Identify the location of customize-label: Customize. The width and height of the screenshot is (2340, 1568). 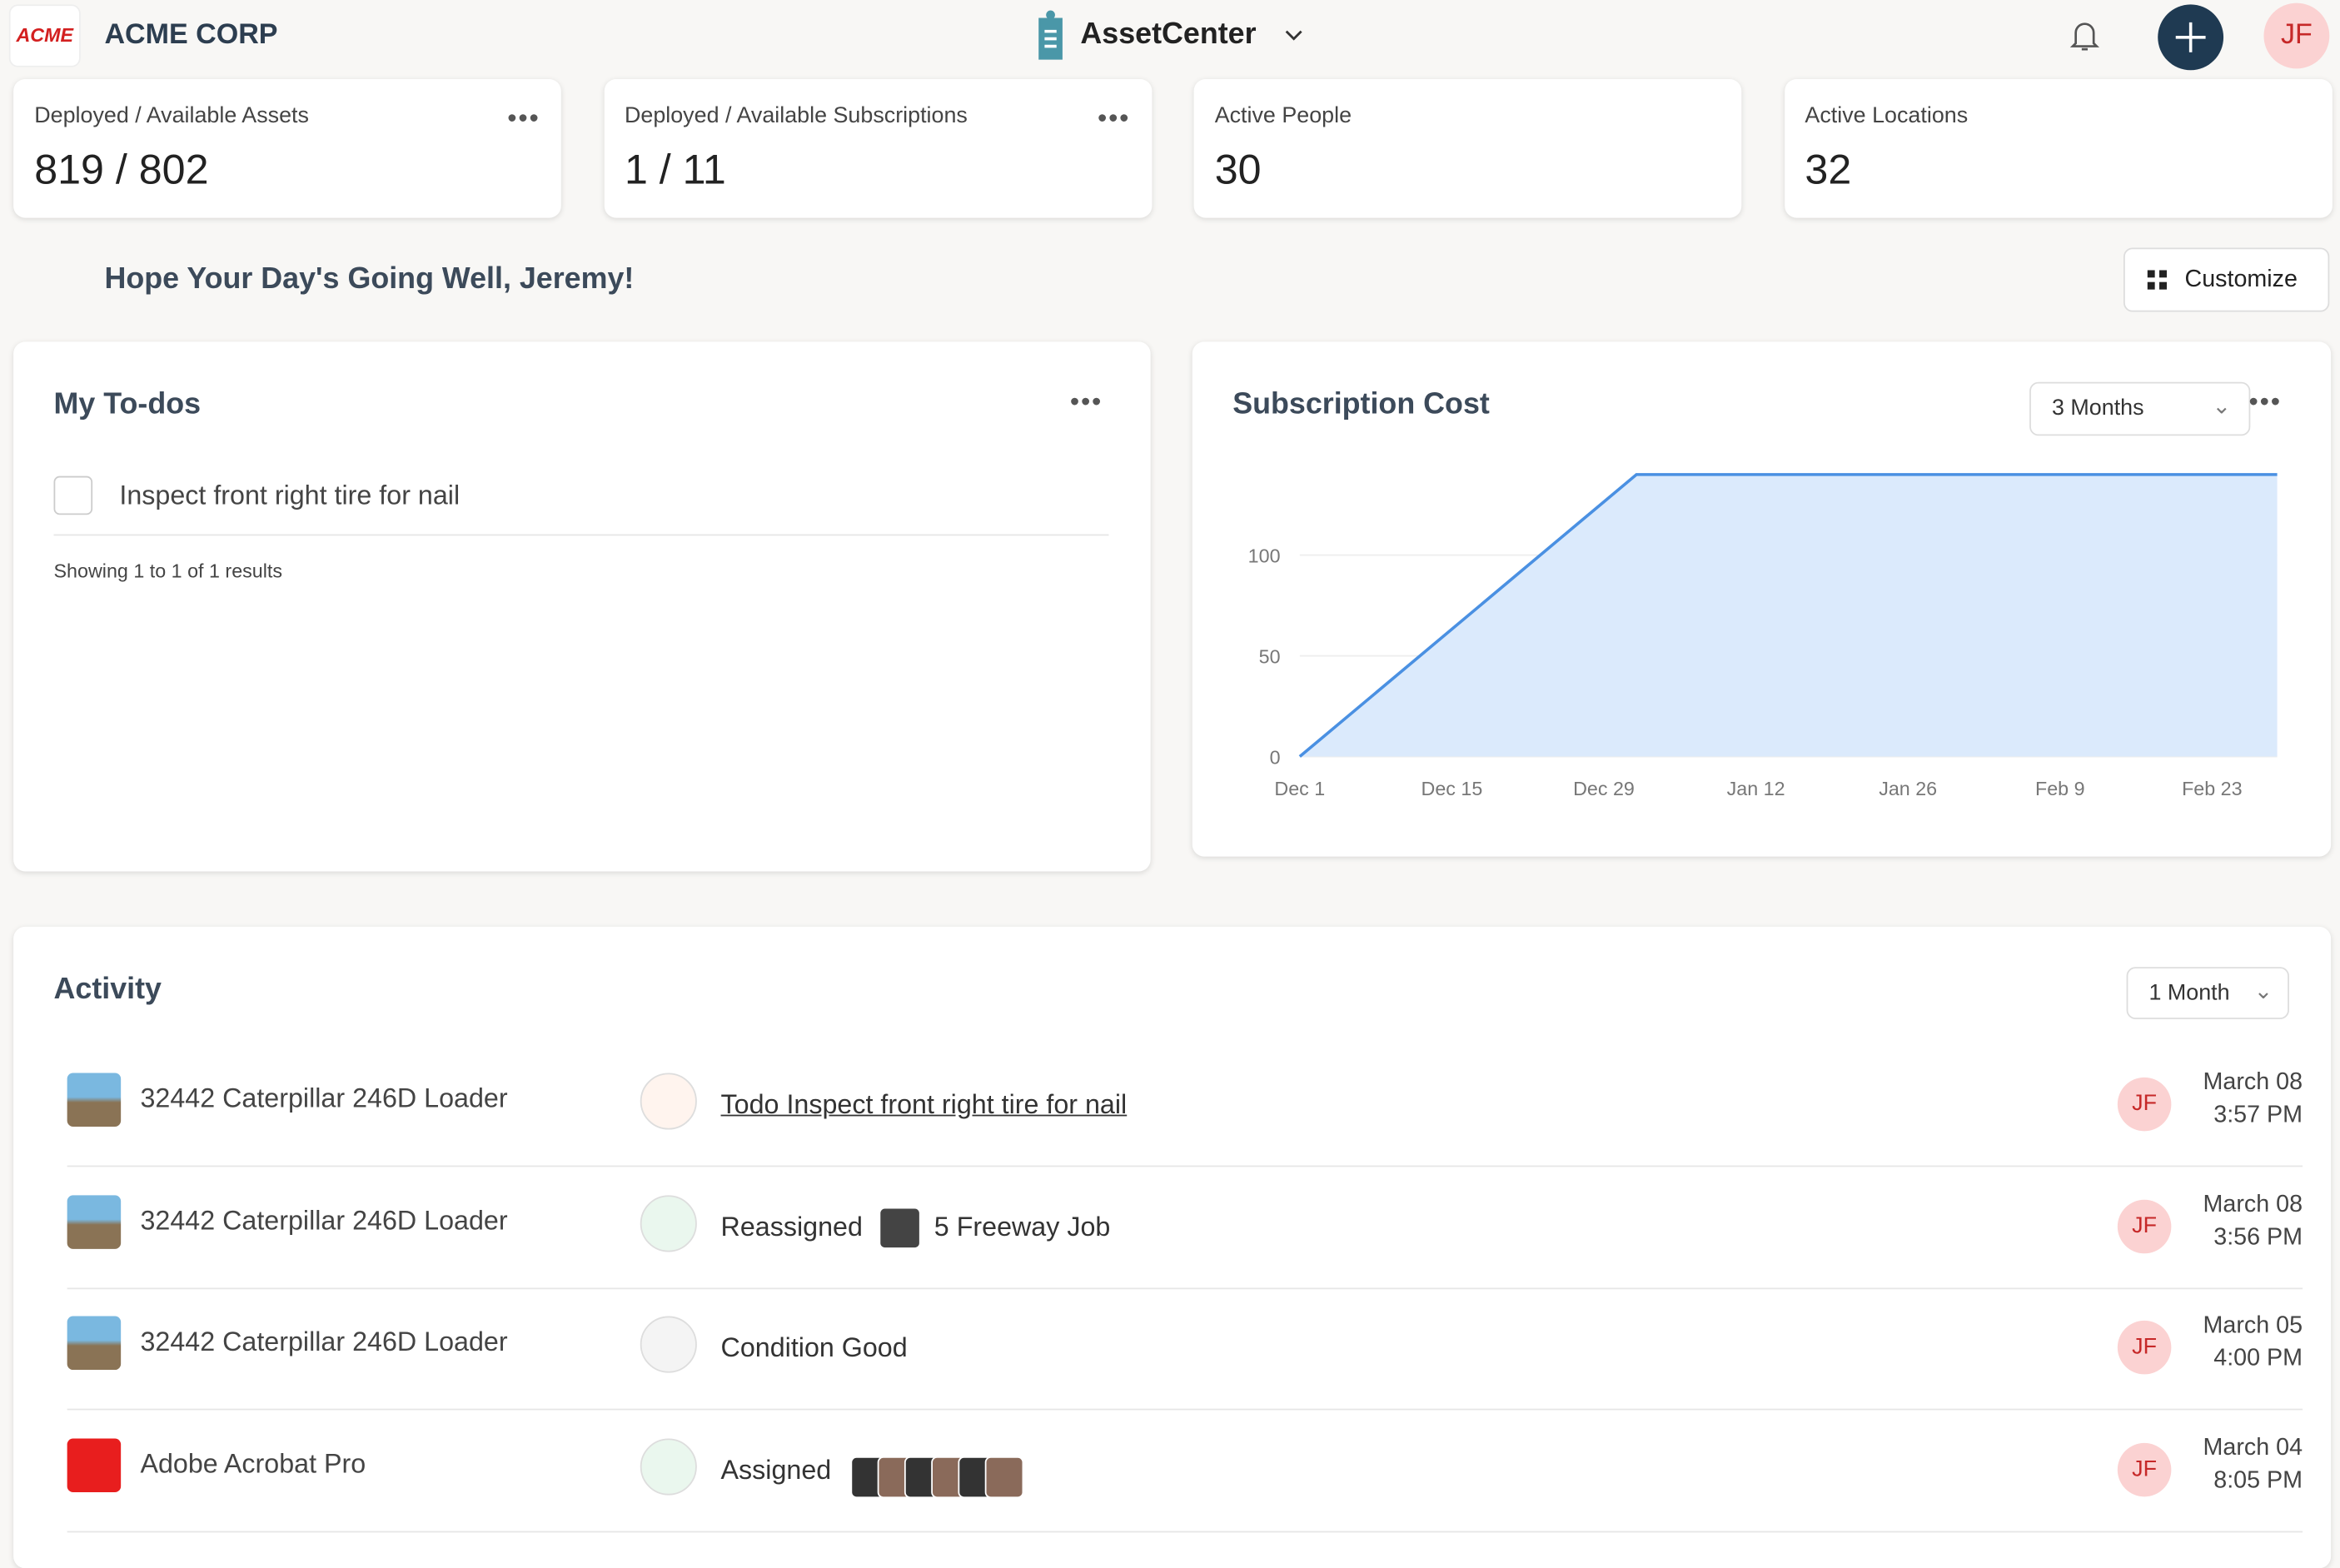
(2241, 280).